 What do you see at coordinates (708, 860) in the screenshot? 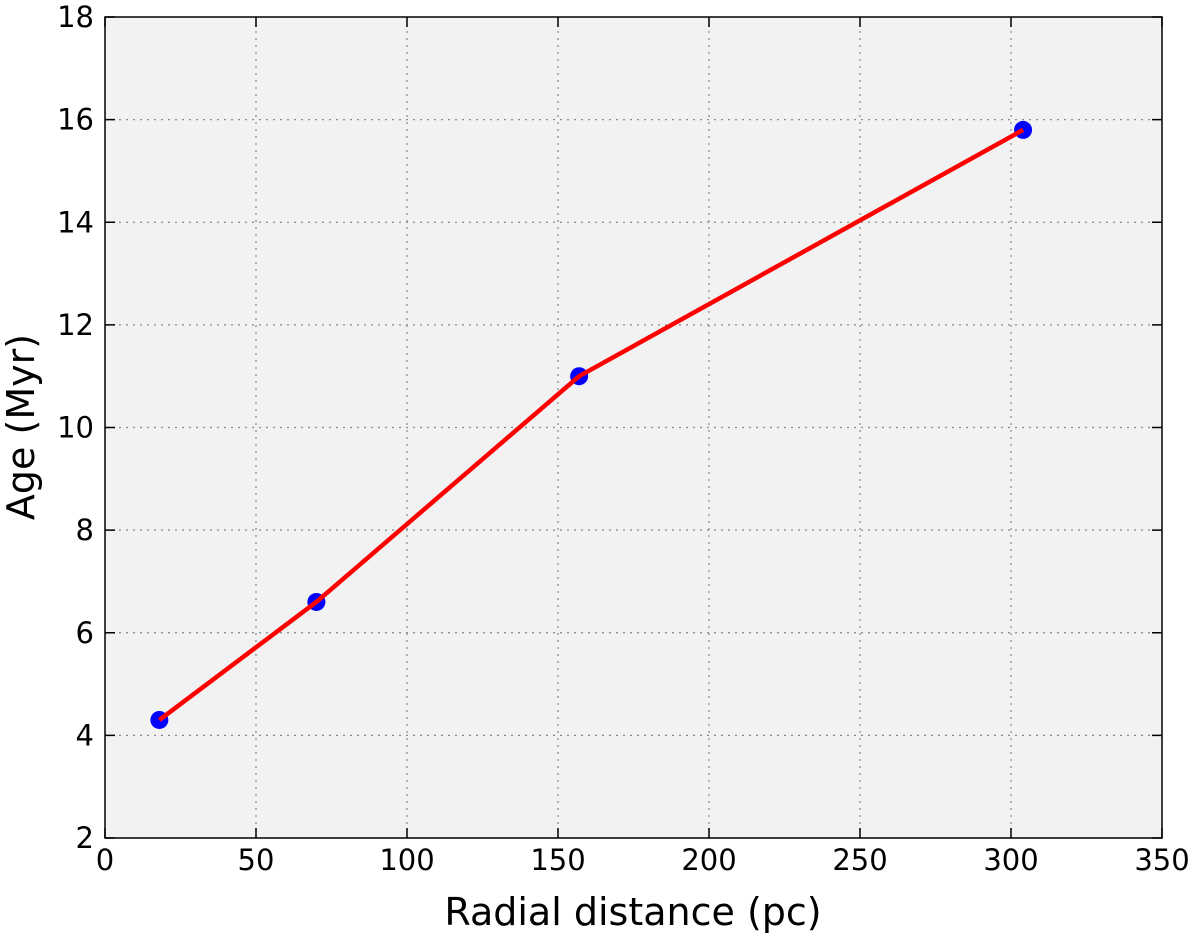
I see `x-tick-label: 200` at bounding box center [708, 860].